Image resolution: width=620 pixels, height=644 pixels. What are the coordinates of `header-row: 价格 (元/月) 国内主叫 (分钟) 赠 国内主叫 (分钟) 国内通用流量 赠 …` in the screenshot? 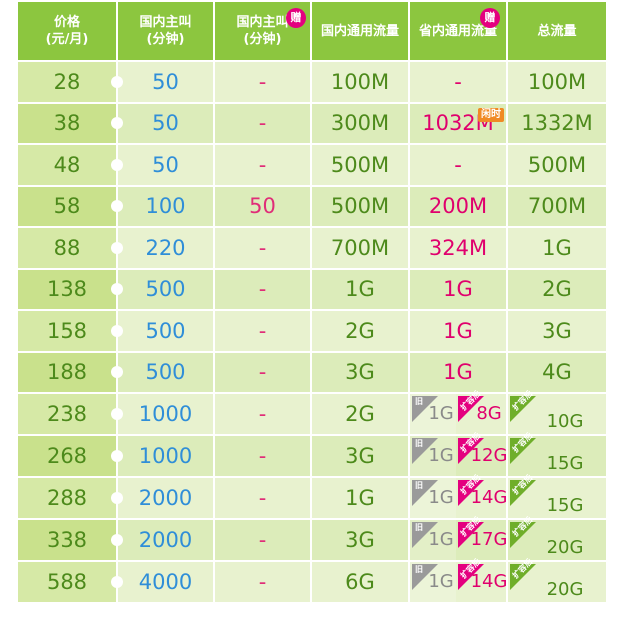 It's located at (312, 31).